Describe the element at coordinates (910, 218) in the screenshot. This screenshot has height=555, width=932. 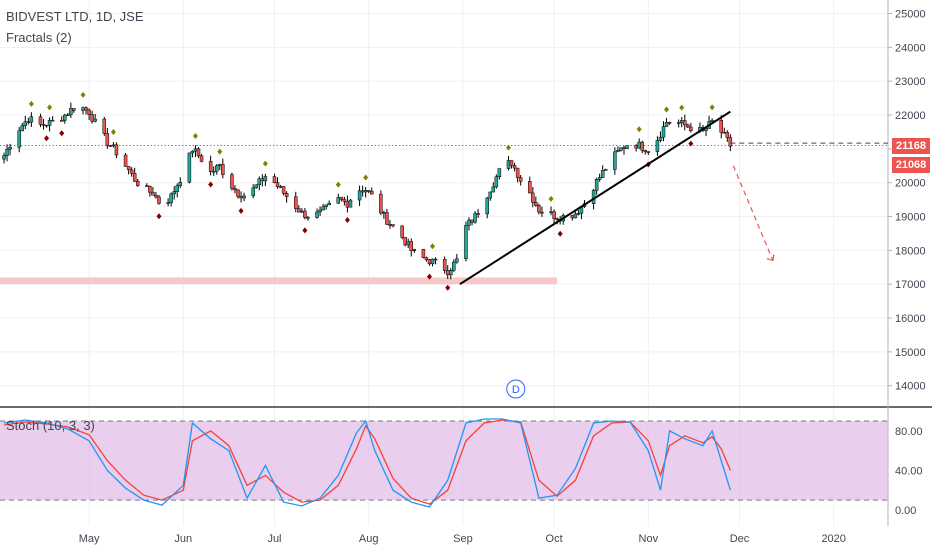
I see `price-tick-label: 19000` at that location.